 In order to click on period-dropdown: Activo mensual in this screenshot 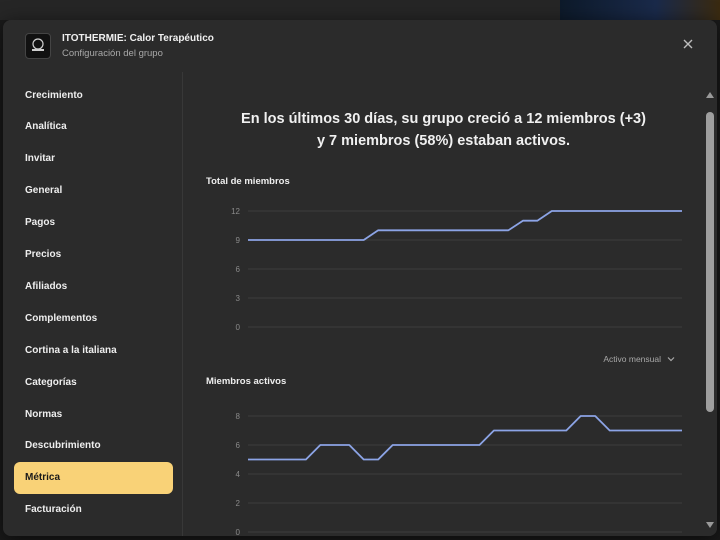, I will do `click(639, 359)`.